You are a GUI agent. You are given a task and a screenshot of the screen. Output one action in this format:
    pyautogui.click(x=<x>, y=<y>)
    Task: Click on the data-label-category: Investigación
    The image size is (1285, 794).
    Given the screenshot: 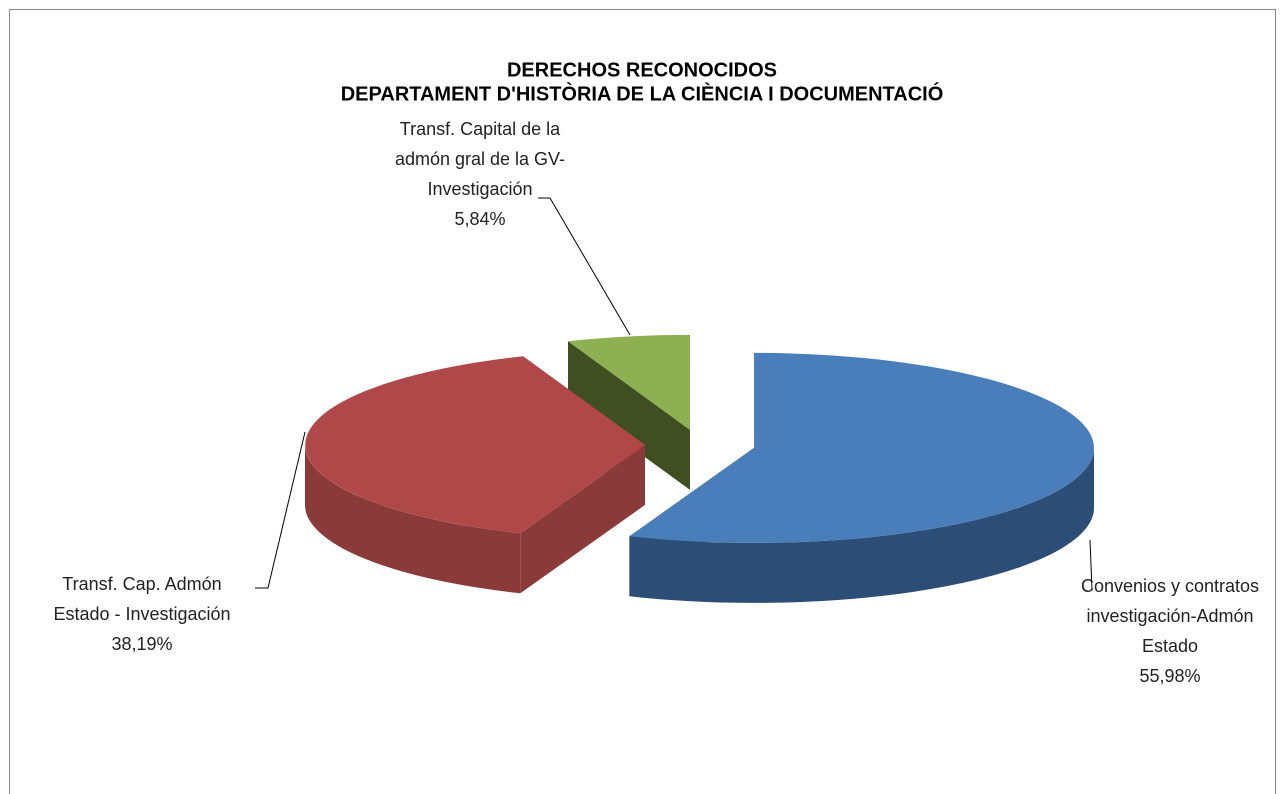 What is the action you would take?
    pyautogui.click(x=479, y=189)
    